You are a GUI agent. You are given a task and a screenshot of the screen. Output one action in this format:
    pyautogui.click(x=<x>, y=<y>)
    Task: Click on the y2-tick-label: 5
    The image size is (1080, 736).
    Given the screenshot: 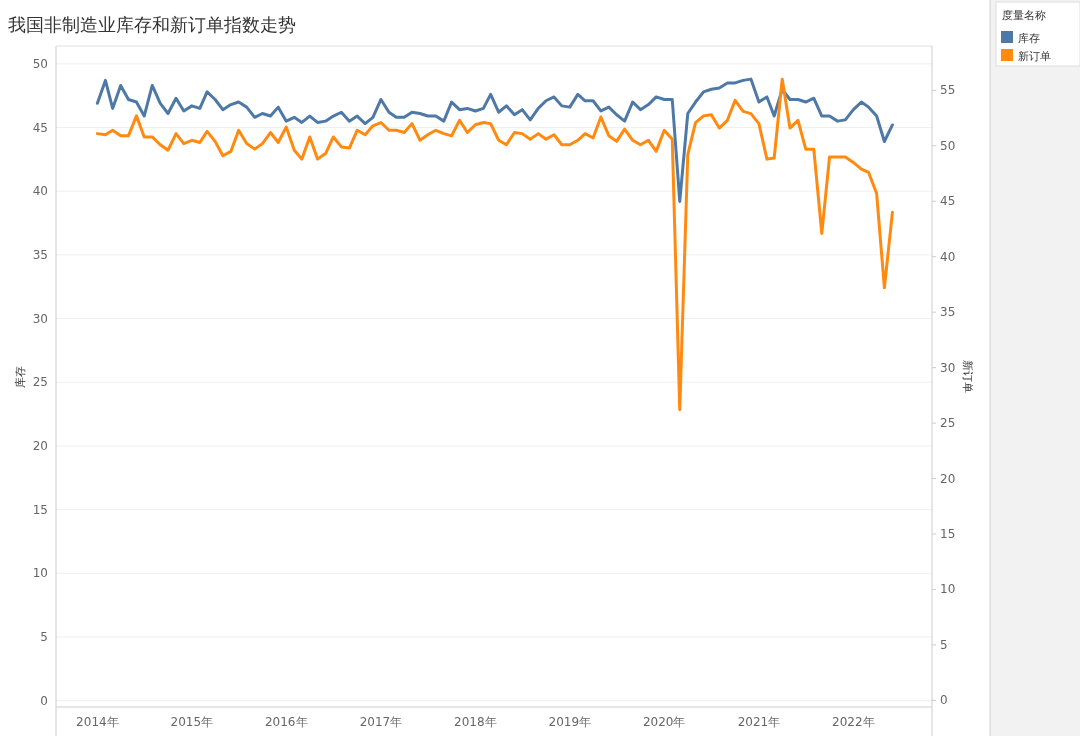 What is the action you would take?
    pyautogui.click(x=944, y=644)
    